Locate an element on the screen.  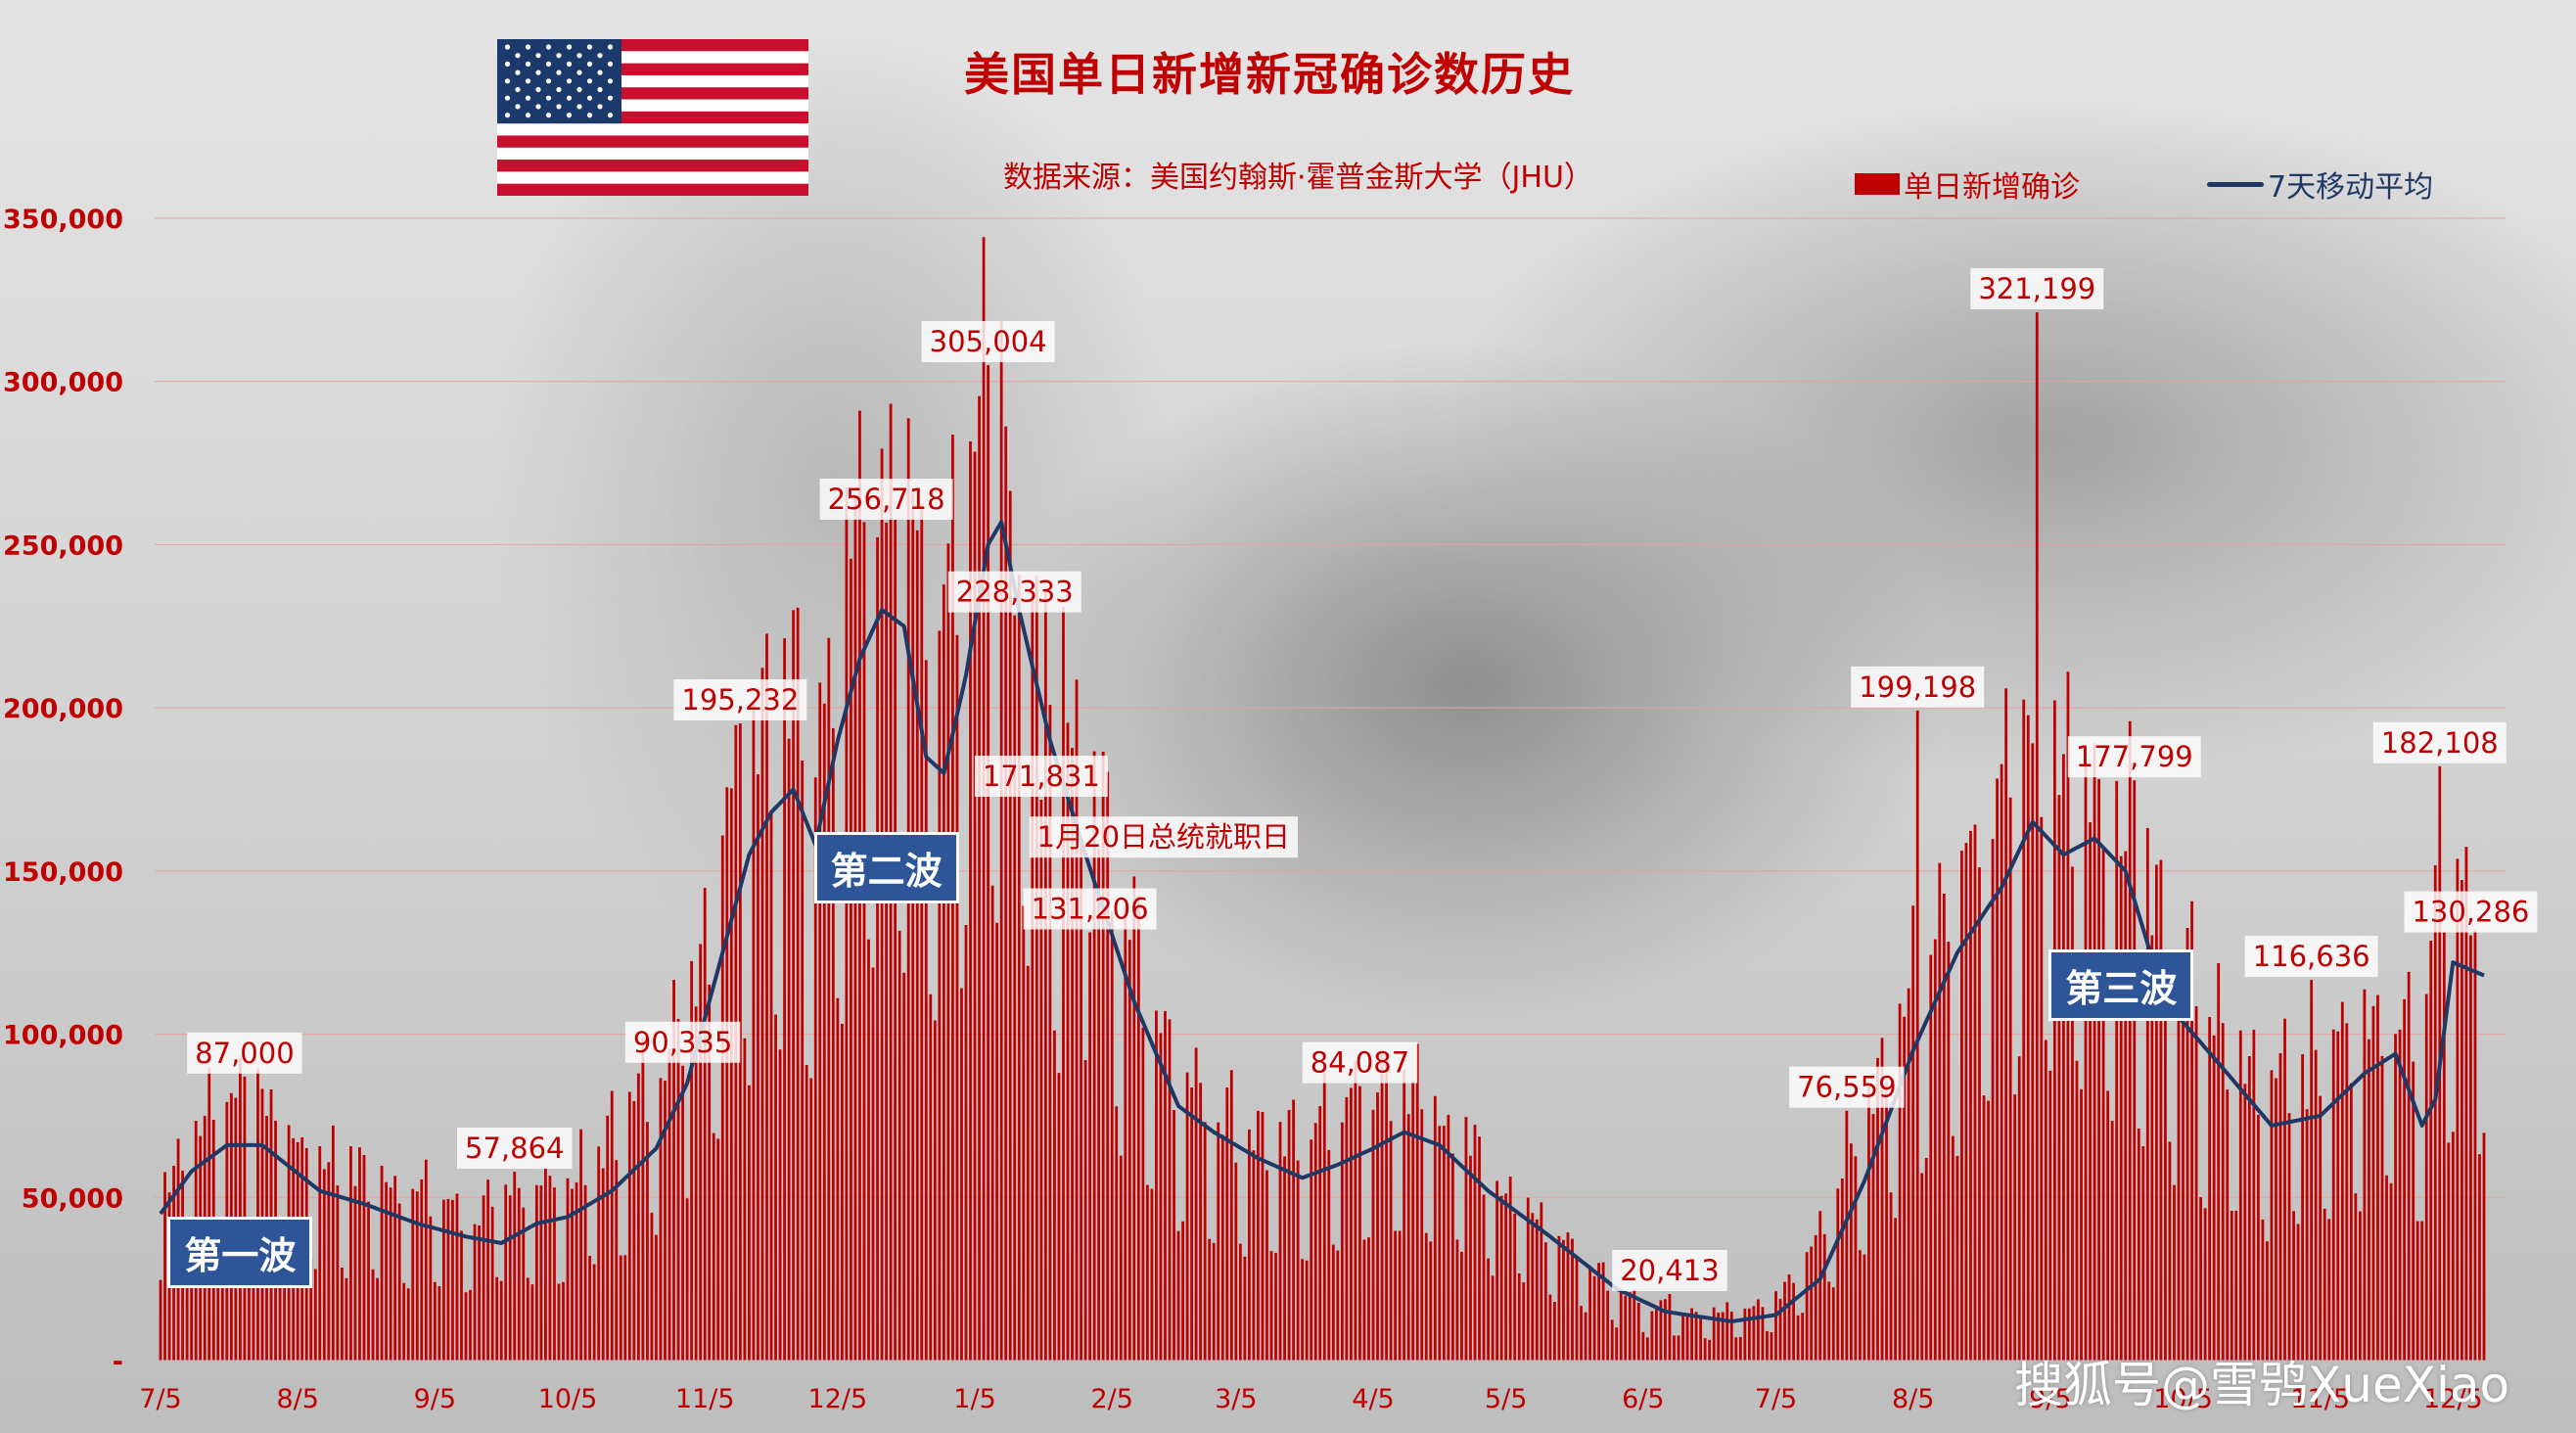
legend-line-label: 7天移动平均 is located at coordinates (2351, 187).